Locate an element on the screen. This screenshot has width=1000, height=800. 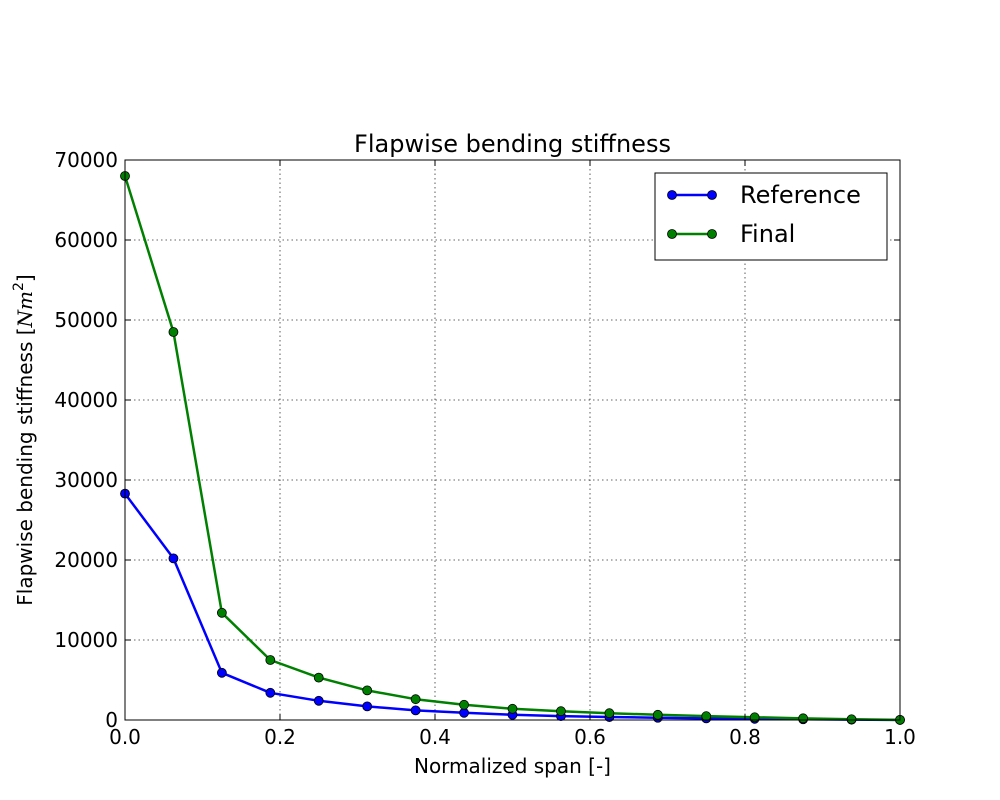
legend: Reference Final is located at coordinates (771, 216).